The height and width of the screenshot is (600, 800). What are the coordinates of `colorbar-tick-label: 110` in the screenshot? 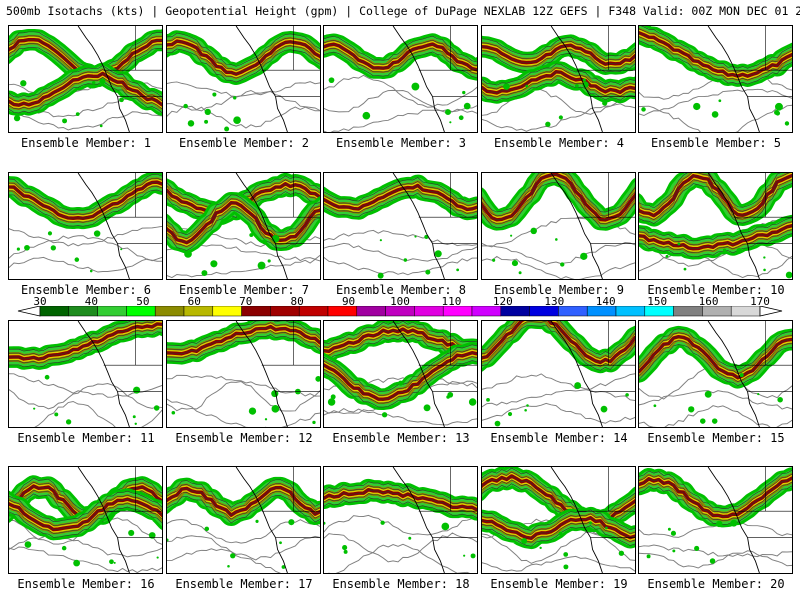 It's located at (451, 301).